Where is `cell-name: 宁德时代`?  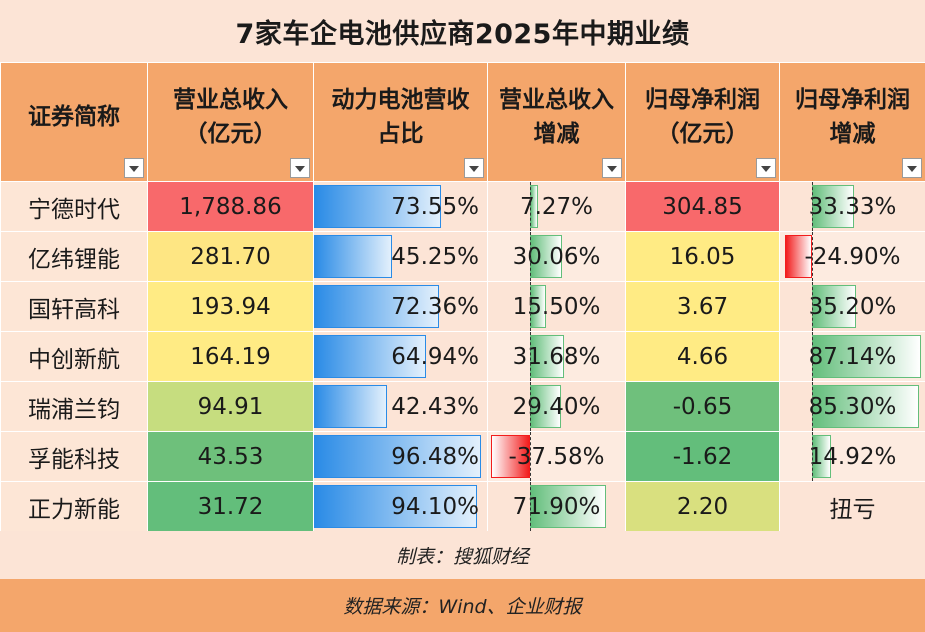
cell-name: 宁德时代 is located at coordinates (74, 206).